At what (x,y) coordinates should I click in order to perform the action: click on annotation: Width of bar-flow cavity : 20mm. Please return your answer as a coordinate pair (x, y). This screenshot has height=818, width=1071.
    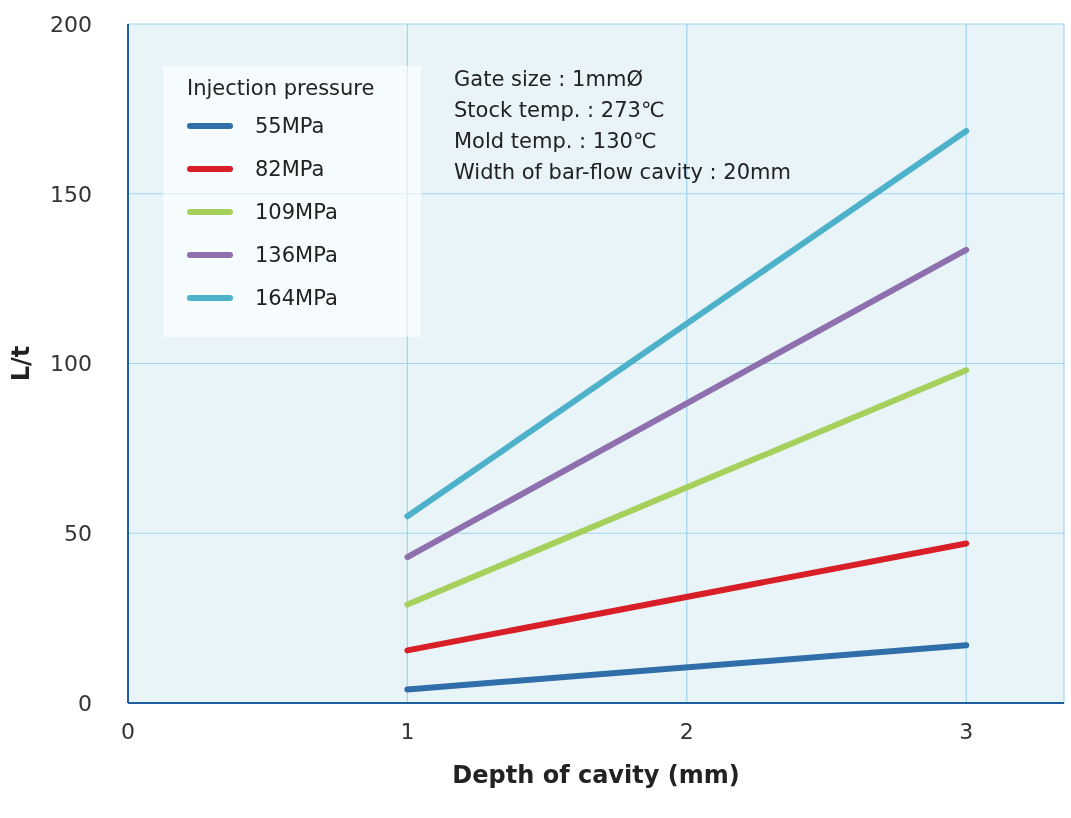
    Looking at the image, I should click on (622, 172).